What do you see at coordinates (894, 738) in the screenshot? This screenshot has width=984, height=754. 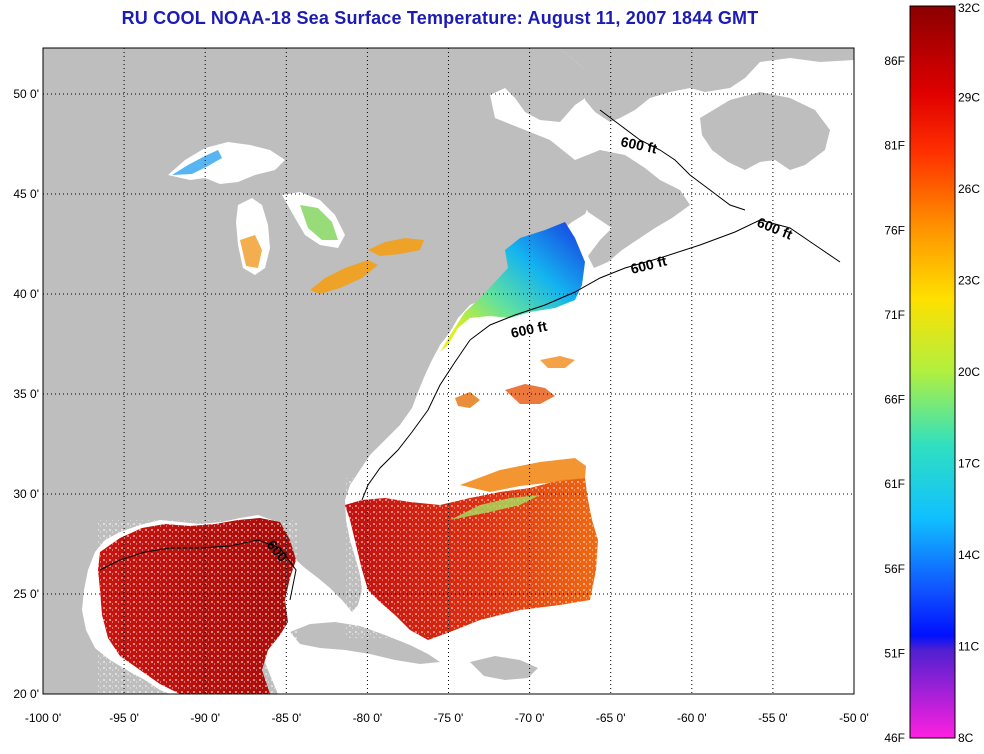 I see `fahrenheit-tick-label: 46F` at bounding box center [894, 738].